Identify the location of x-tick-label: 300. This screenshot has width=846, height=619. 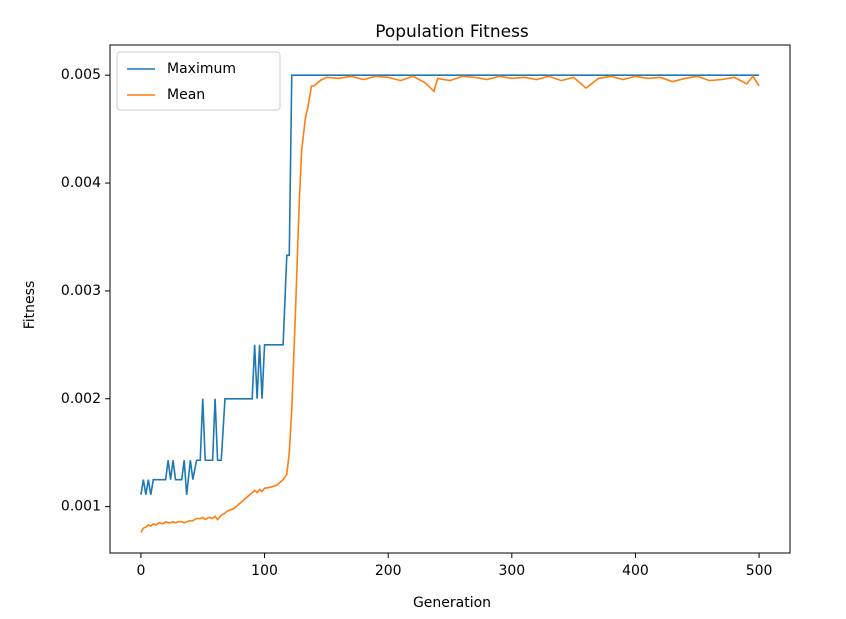
(511, 571).